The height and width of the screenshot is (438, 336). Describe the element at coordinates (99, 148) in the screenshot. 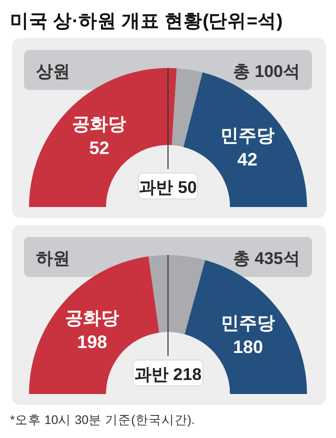

I see `data-label: 52` at that location.